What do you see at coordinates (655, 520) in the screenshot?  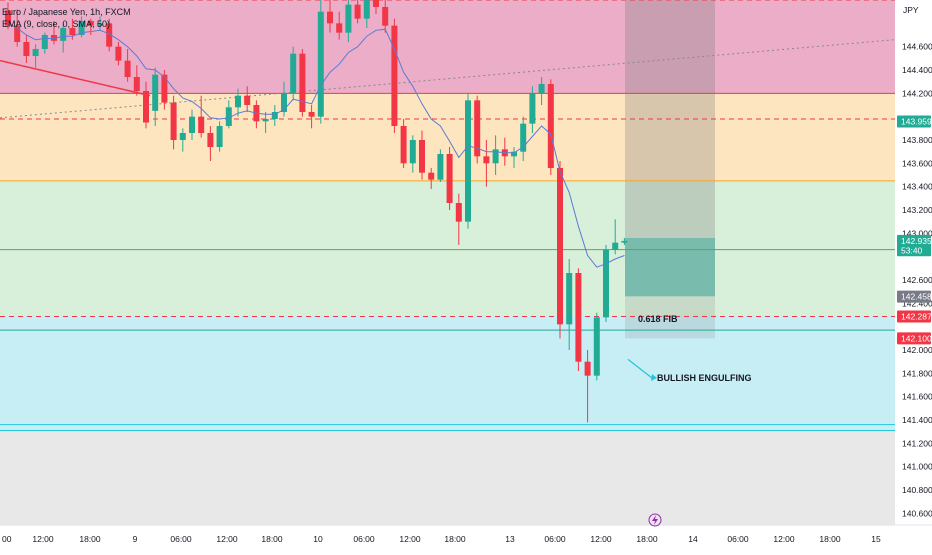 I see `lightning-icon` at bounding box center [655, 520].